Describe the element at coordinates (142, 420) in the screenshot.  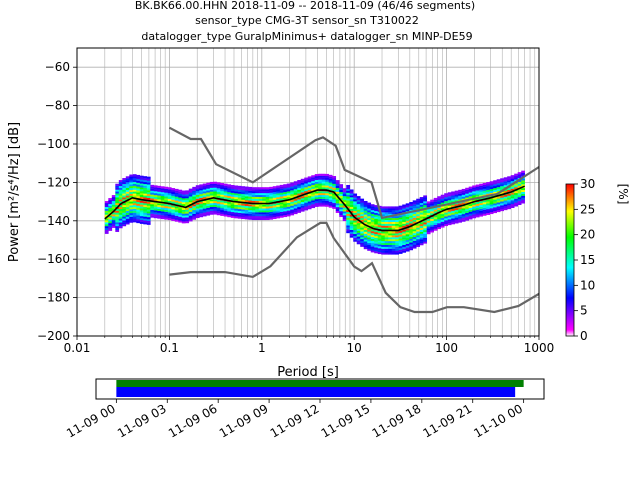
I see `timeline-tick-label: 11-09 03` at that location.